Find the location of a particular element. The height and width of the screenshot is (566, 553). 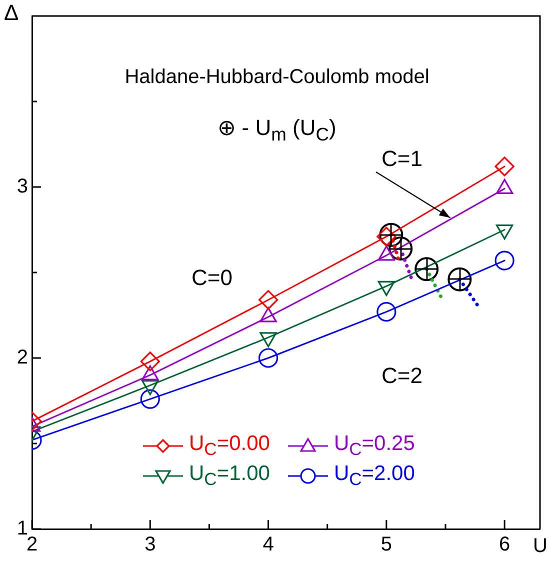

legend-label: U$_{C}$=2.00 is located at coordinates (374, 476).